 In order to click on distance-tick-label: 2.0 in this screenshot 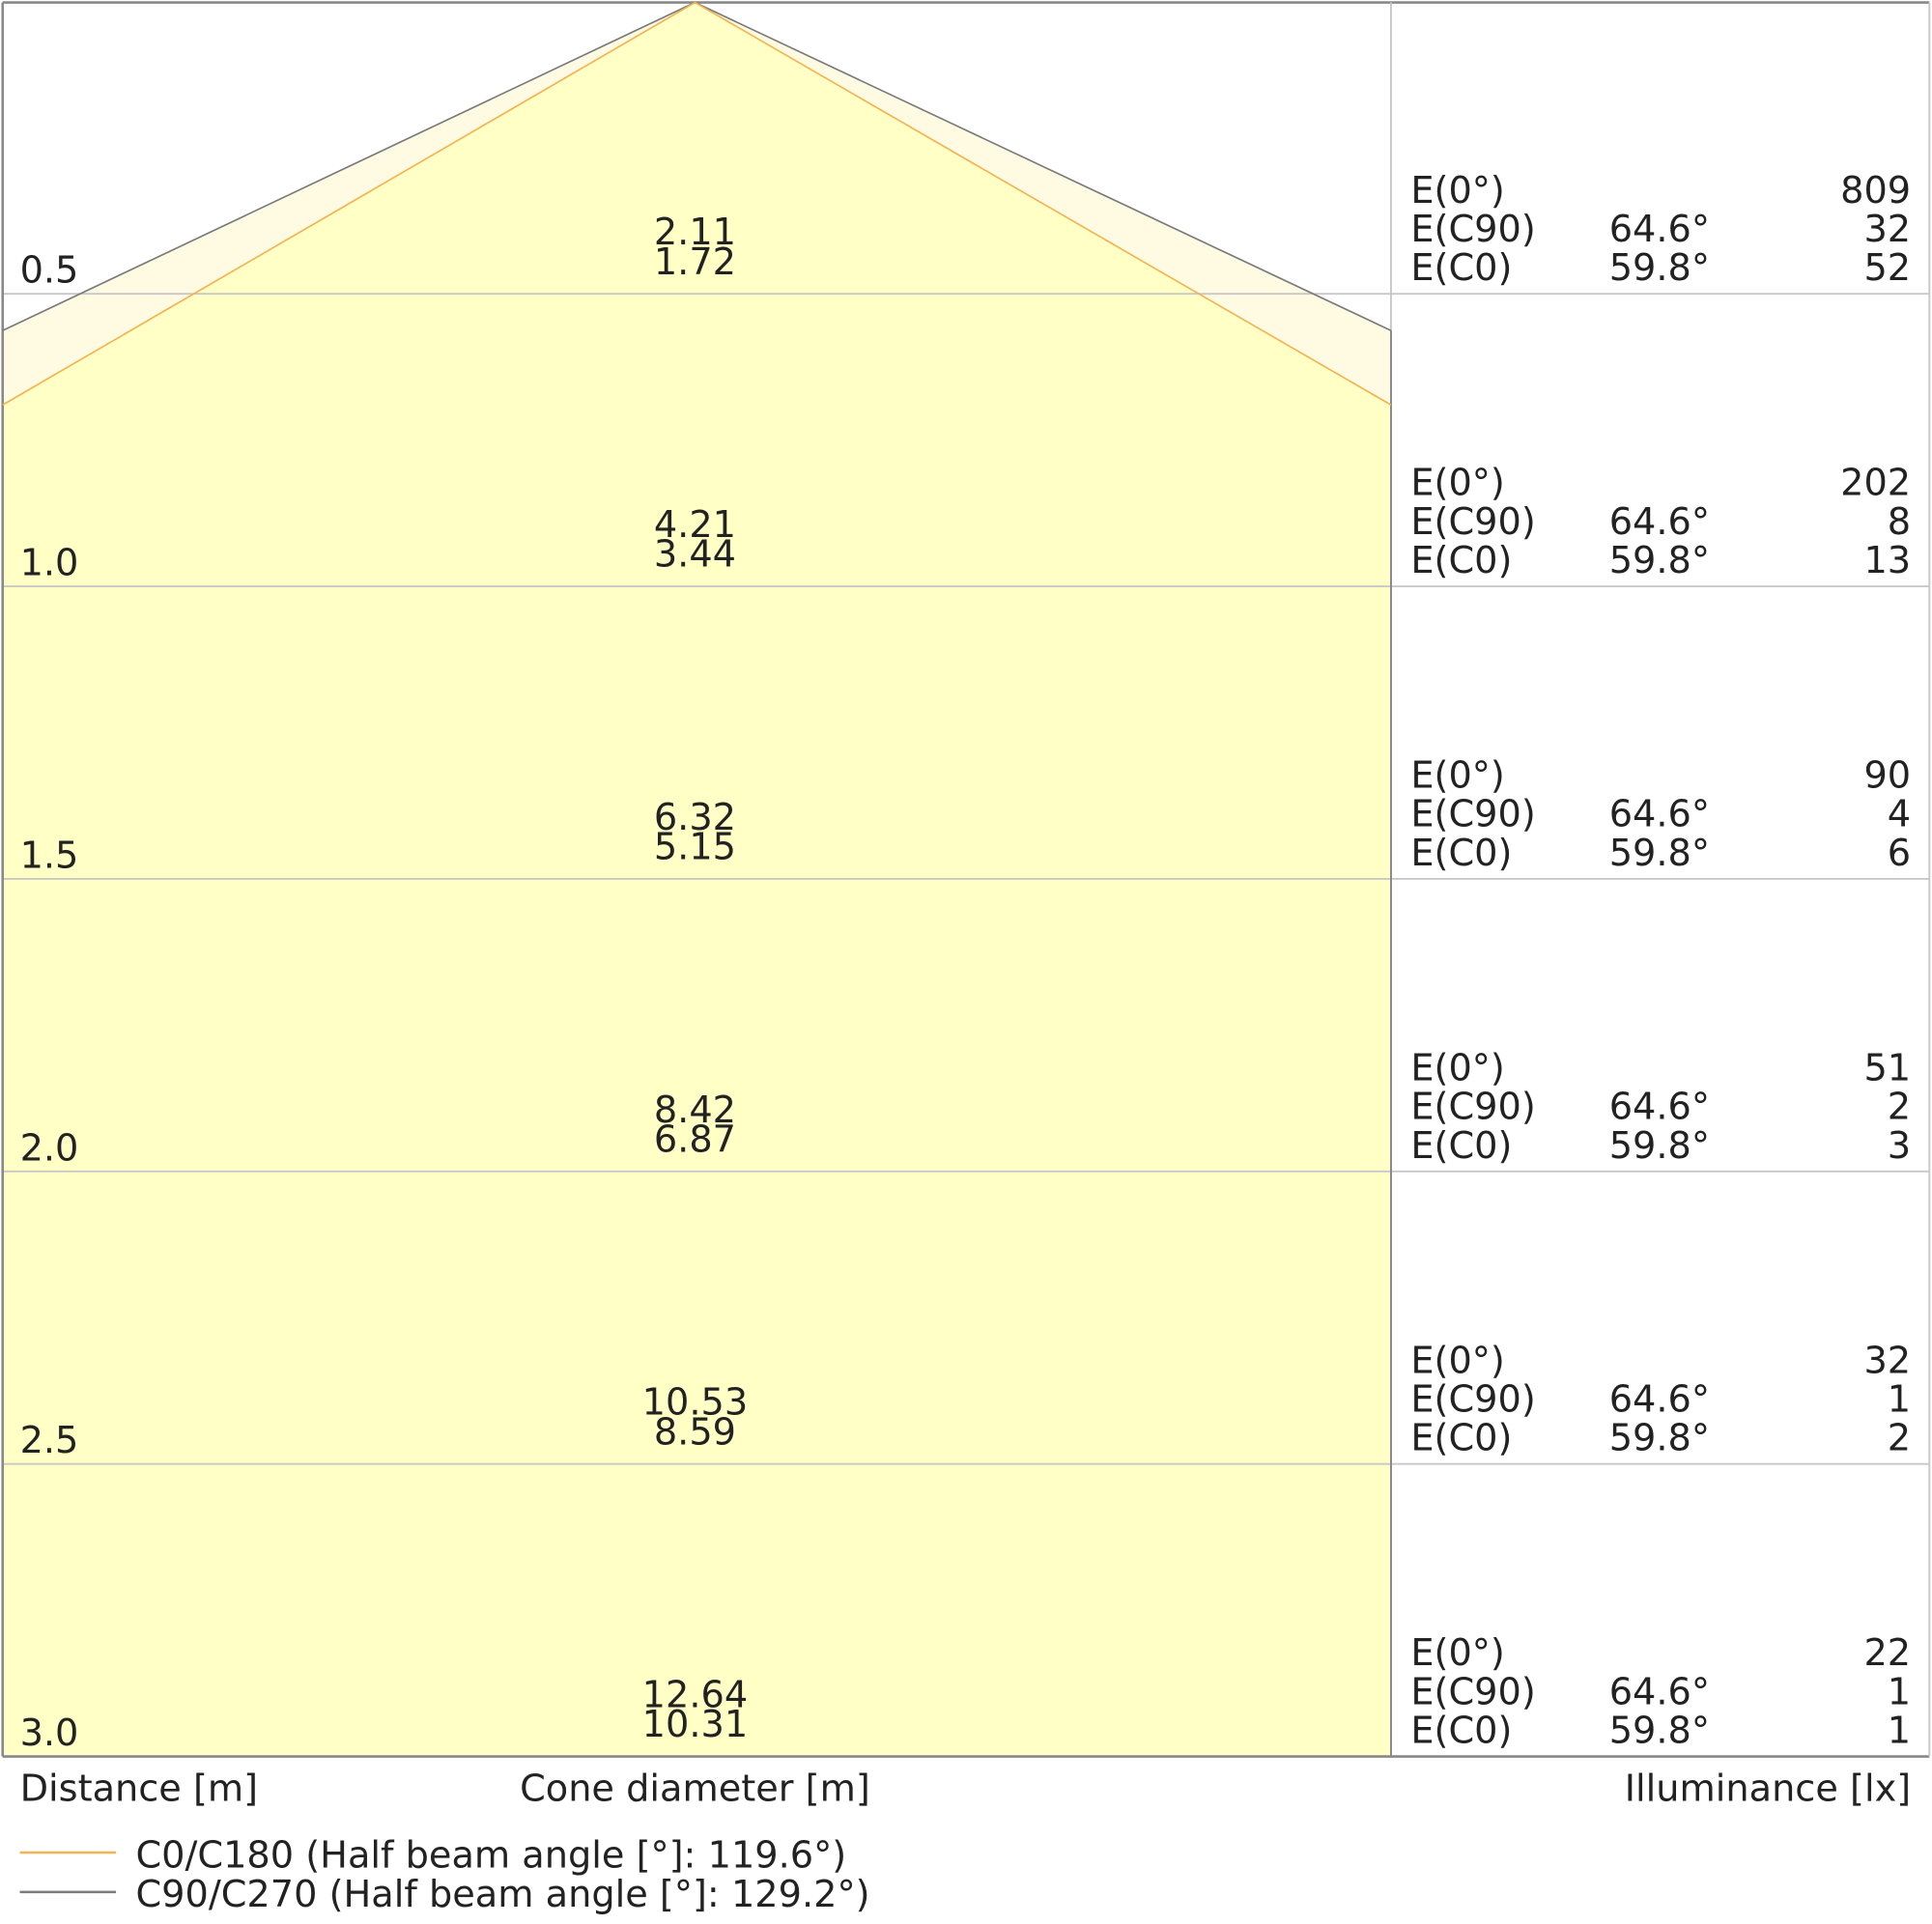, I will do `click(49, 1148)`.